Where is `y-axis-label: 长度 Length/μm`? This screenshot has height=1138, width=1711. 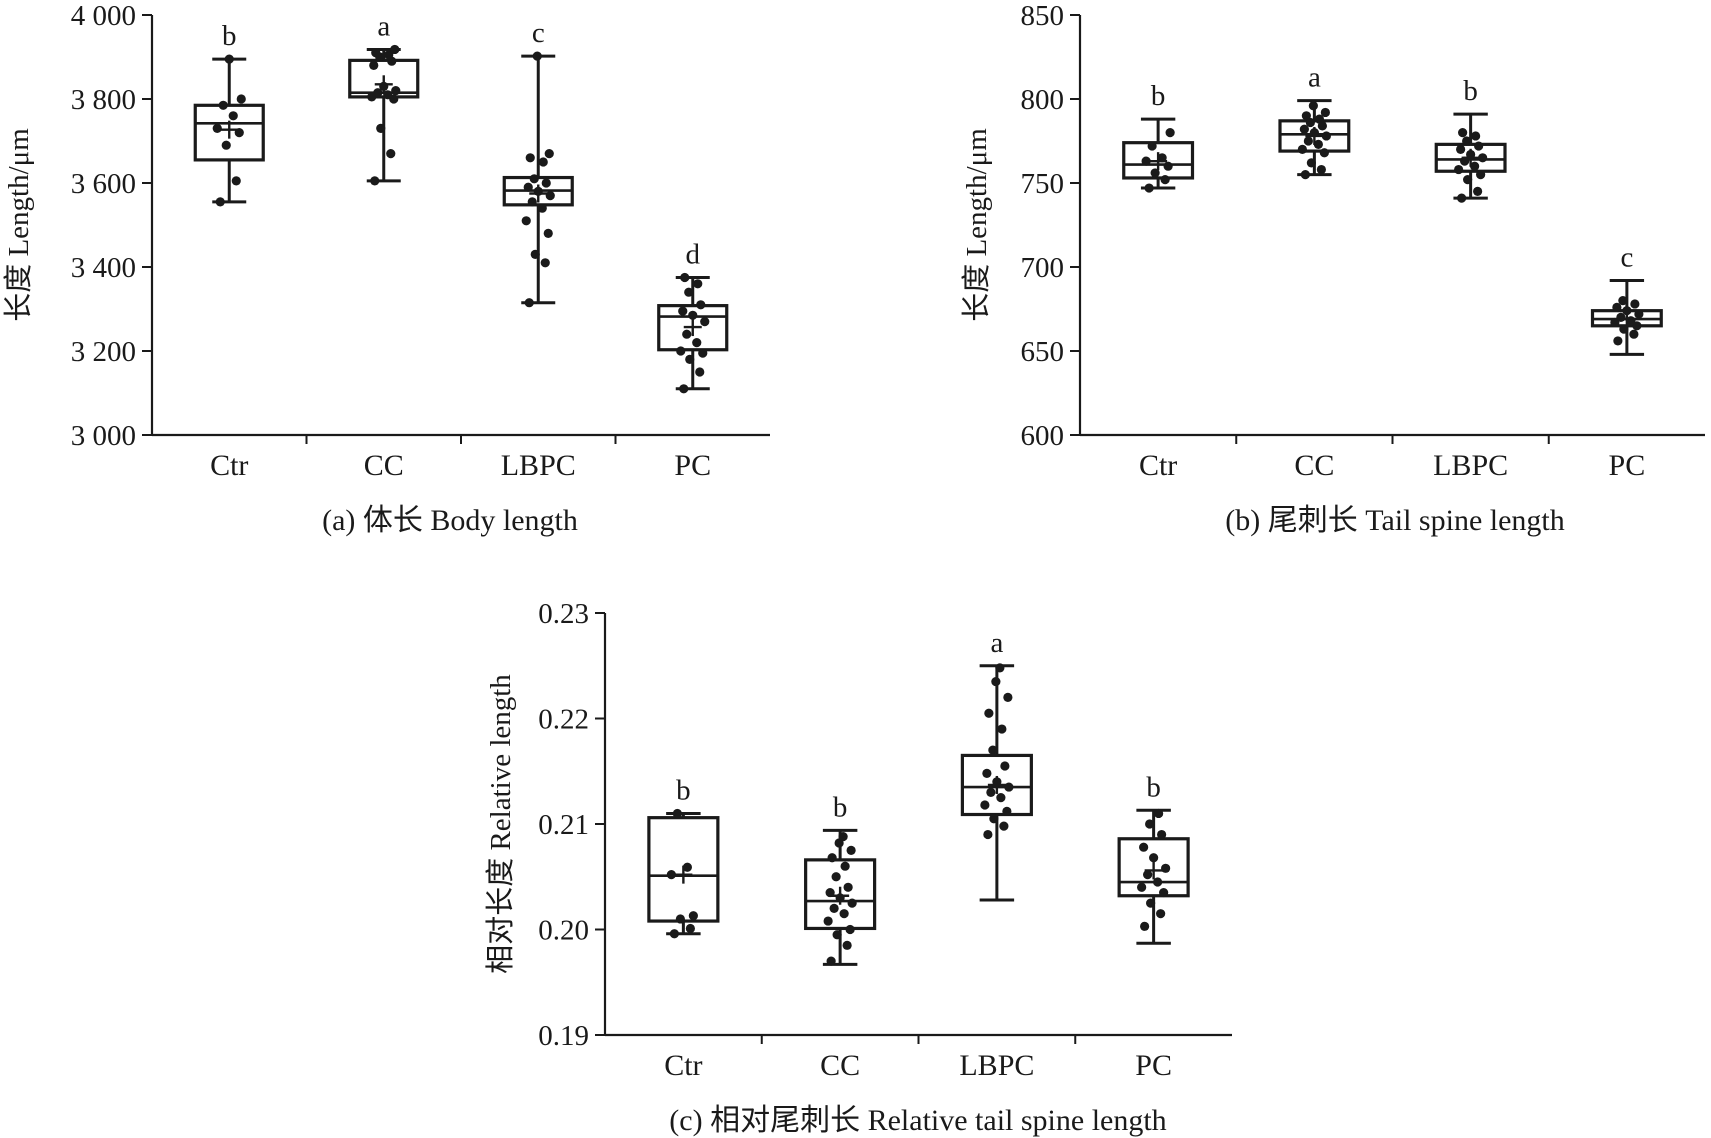
y-axis-label: 长度 Length/μm is located at coordinates (976, 225).